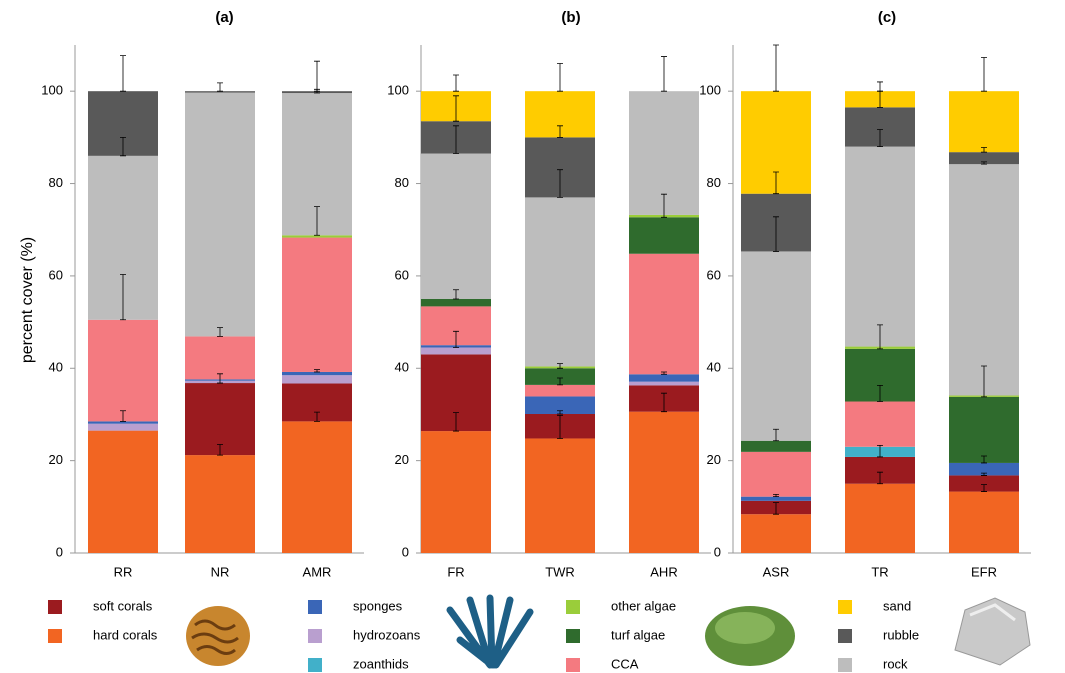 Image resolution: width=1065 pixels, height=673 pixels. I want to click on legend-label: turf algae, so click(638, 634).